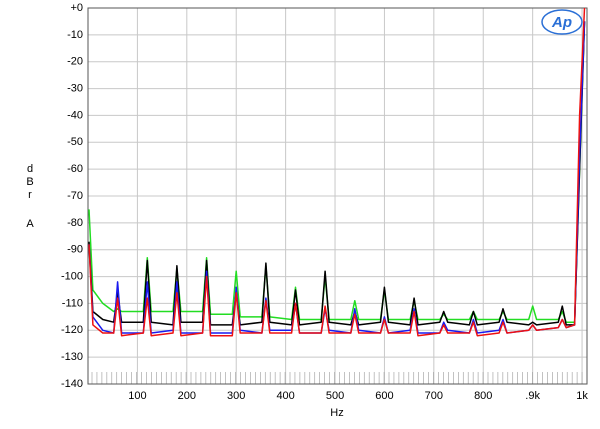  What do you see at coordinates (72, 357) in the screenshot?
I see `y-tick-label: -130` at bounding box center [72, 357].